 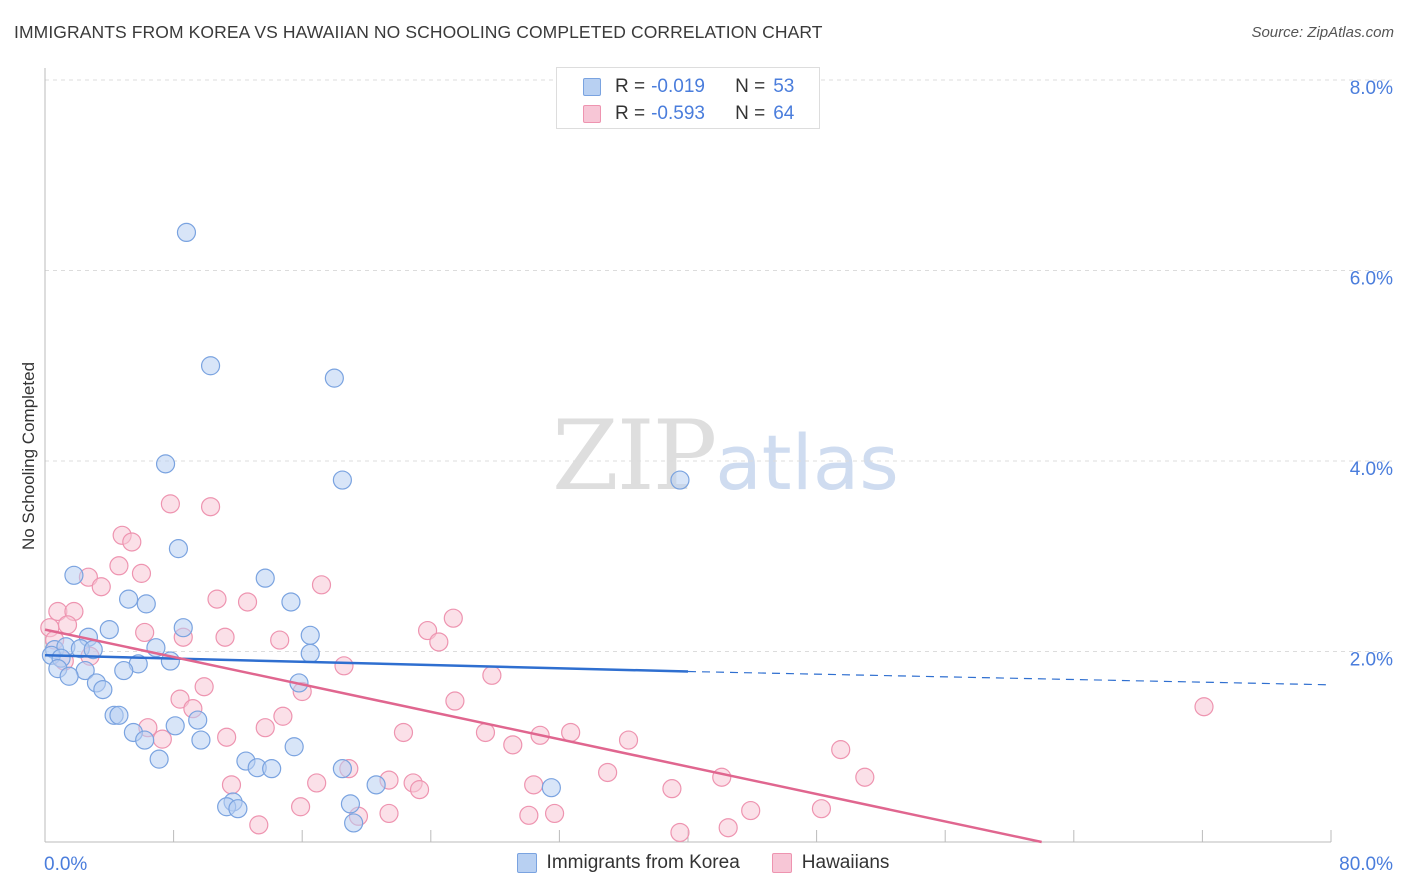 I want to click on legend-label-korea: Immigrants from Korea, so click(x=643, y=862).